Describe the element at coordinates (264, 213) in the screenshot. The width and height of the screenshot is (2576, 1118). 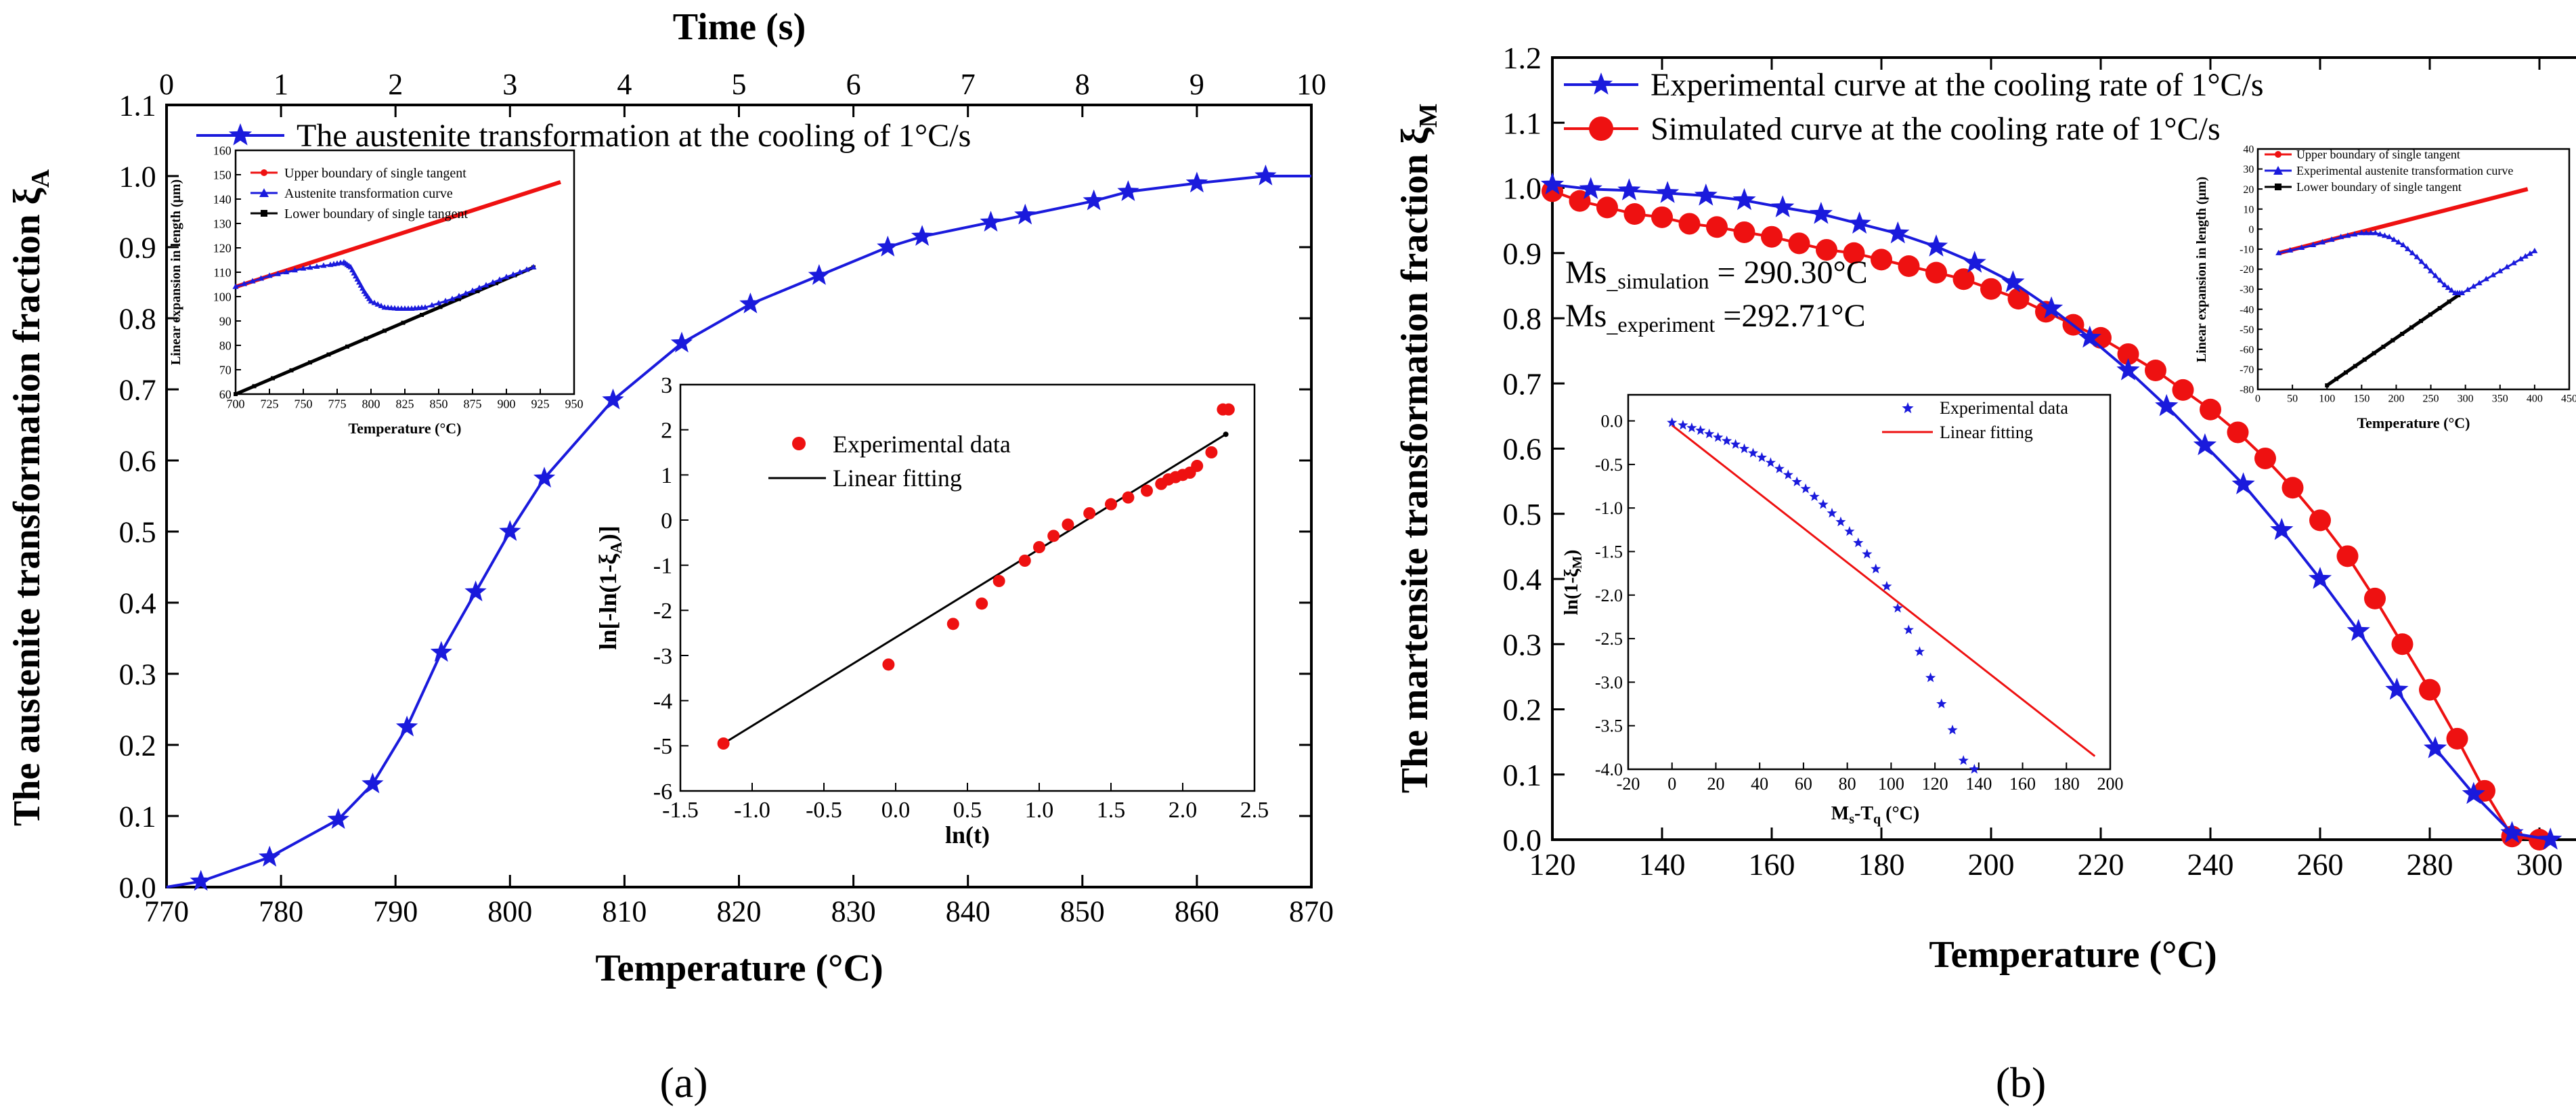
I see `inset-a1-legend-sq-lower` at that location.